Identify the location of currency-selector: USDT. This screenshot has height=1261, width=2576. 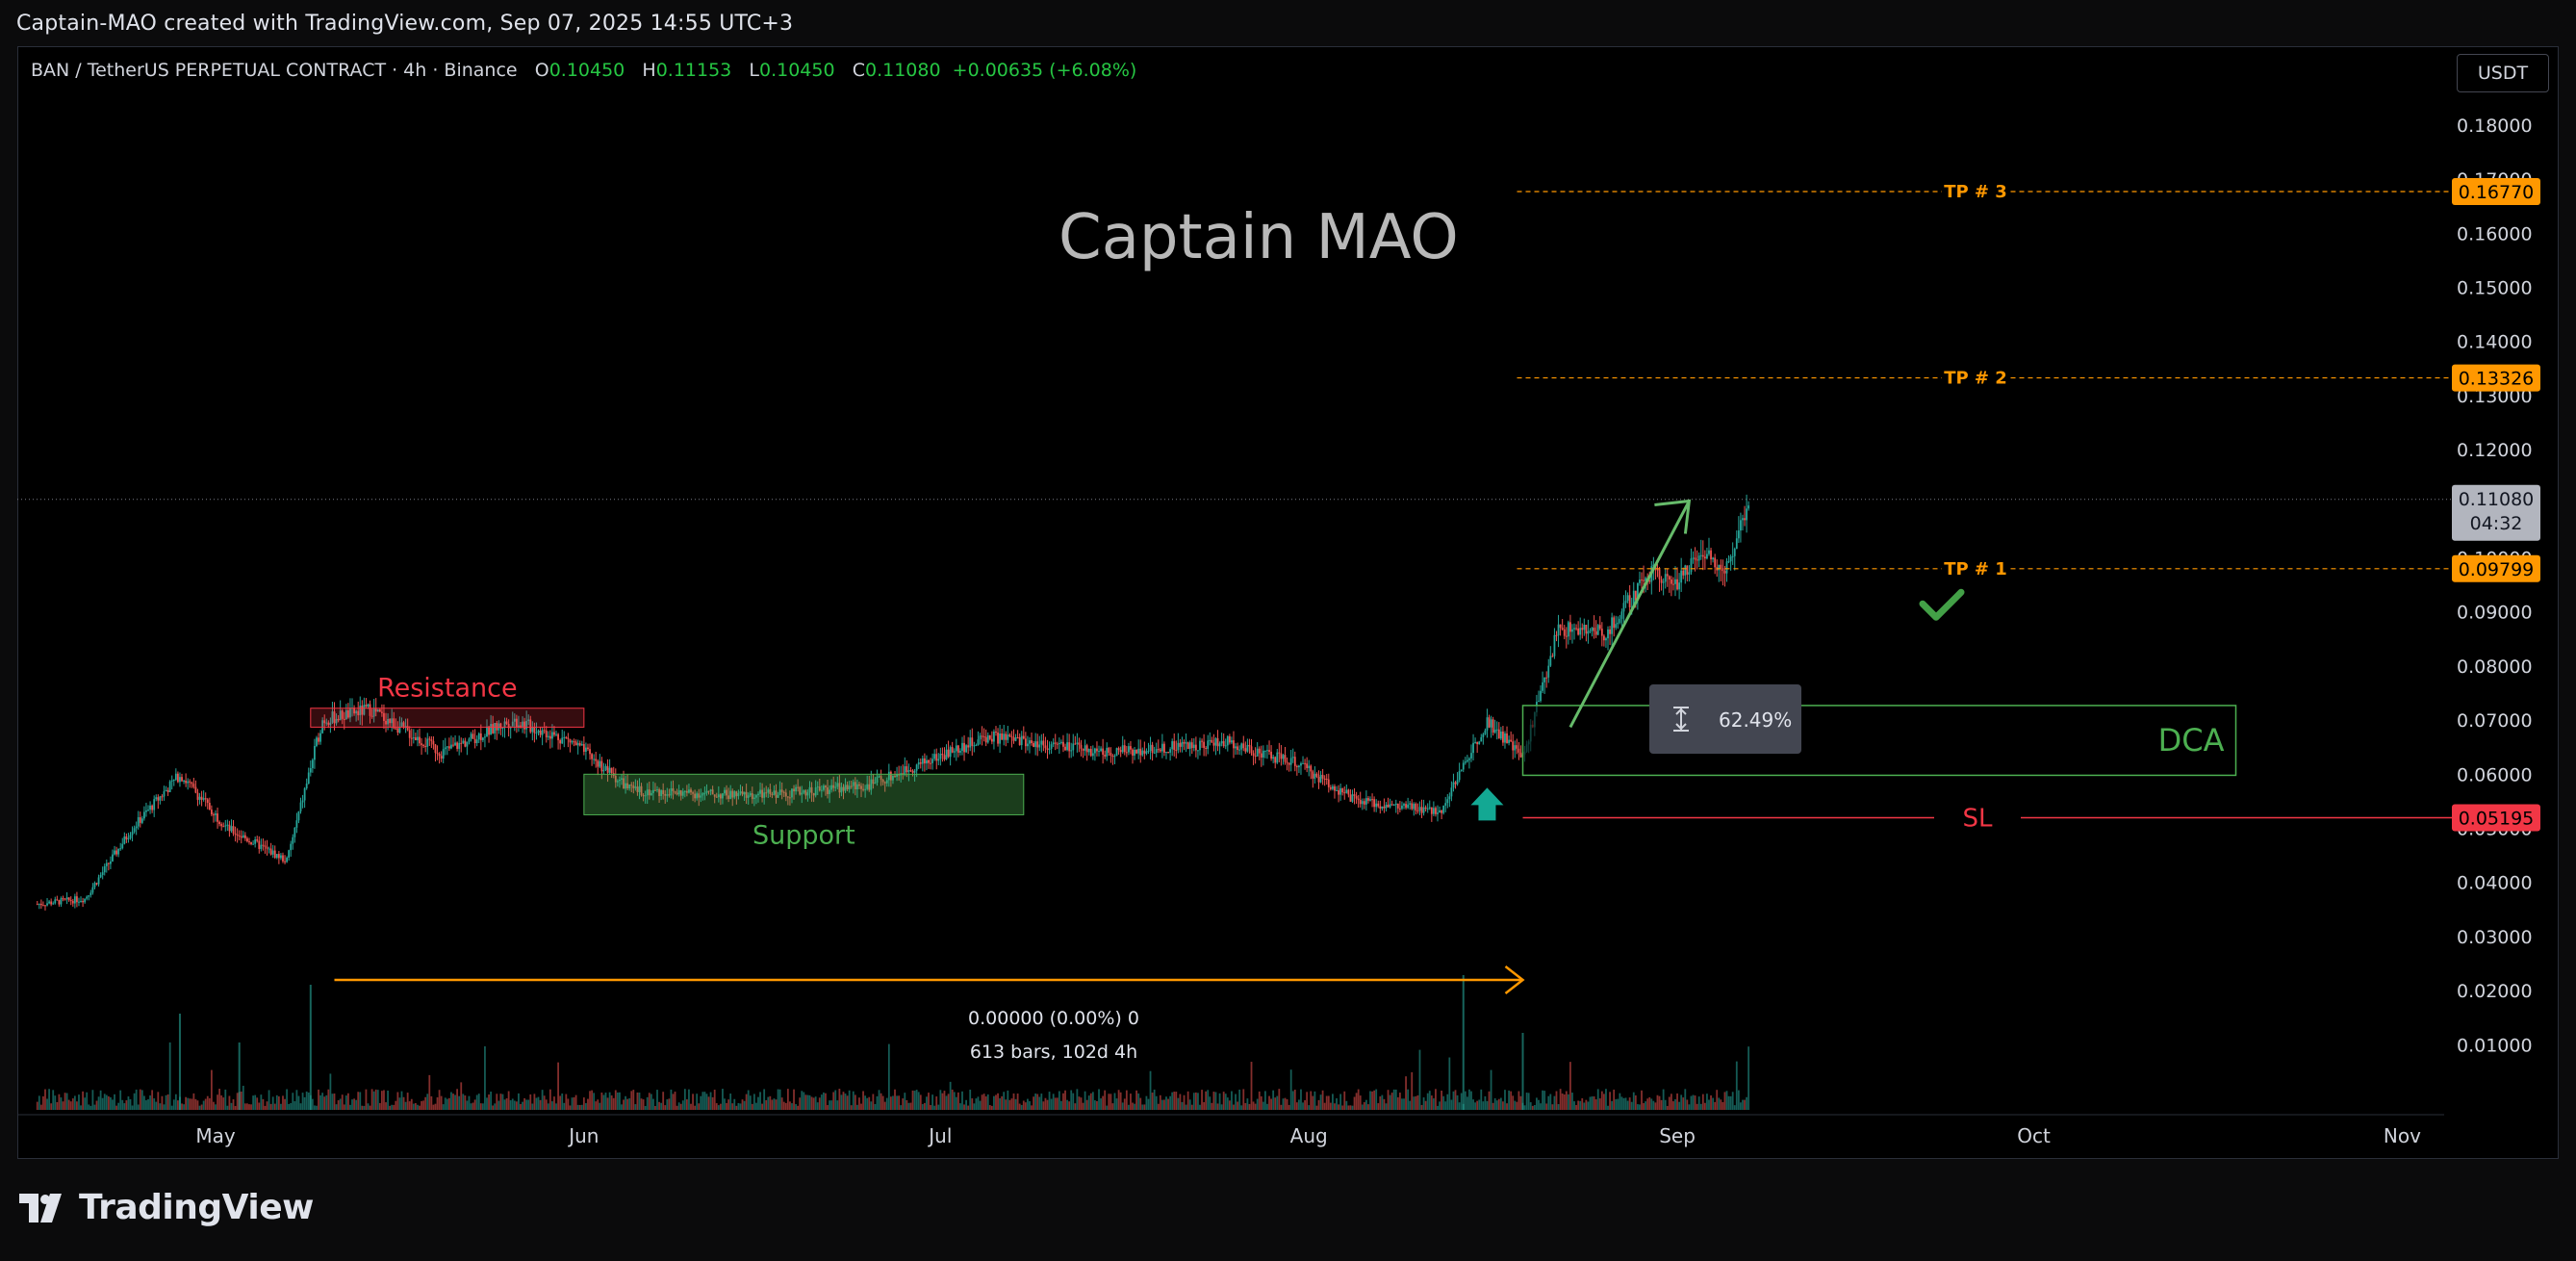
(2503, 73).